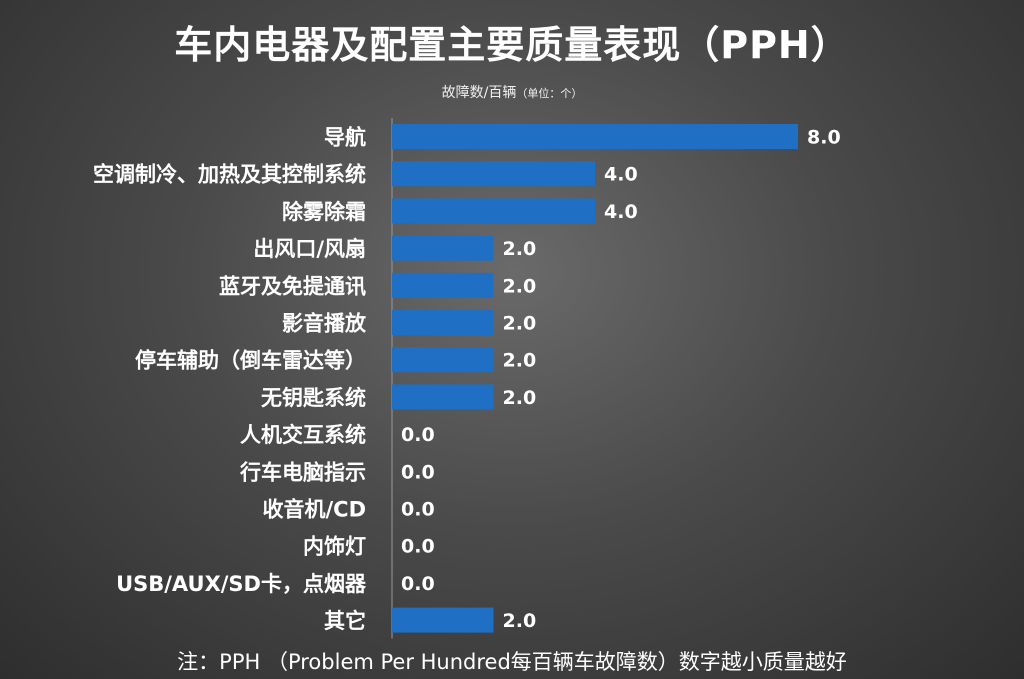  Describe the element at coordinates (324, 324) in the screenshot. I see `category-label: 影音播放` at that location.